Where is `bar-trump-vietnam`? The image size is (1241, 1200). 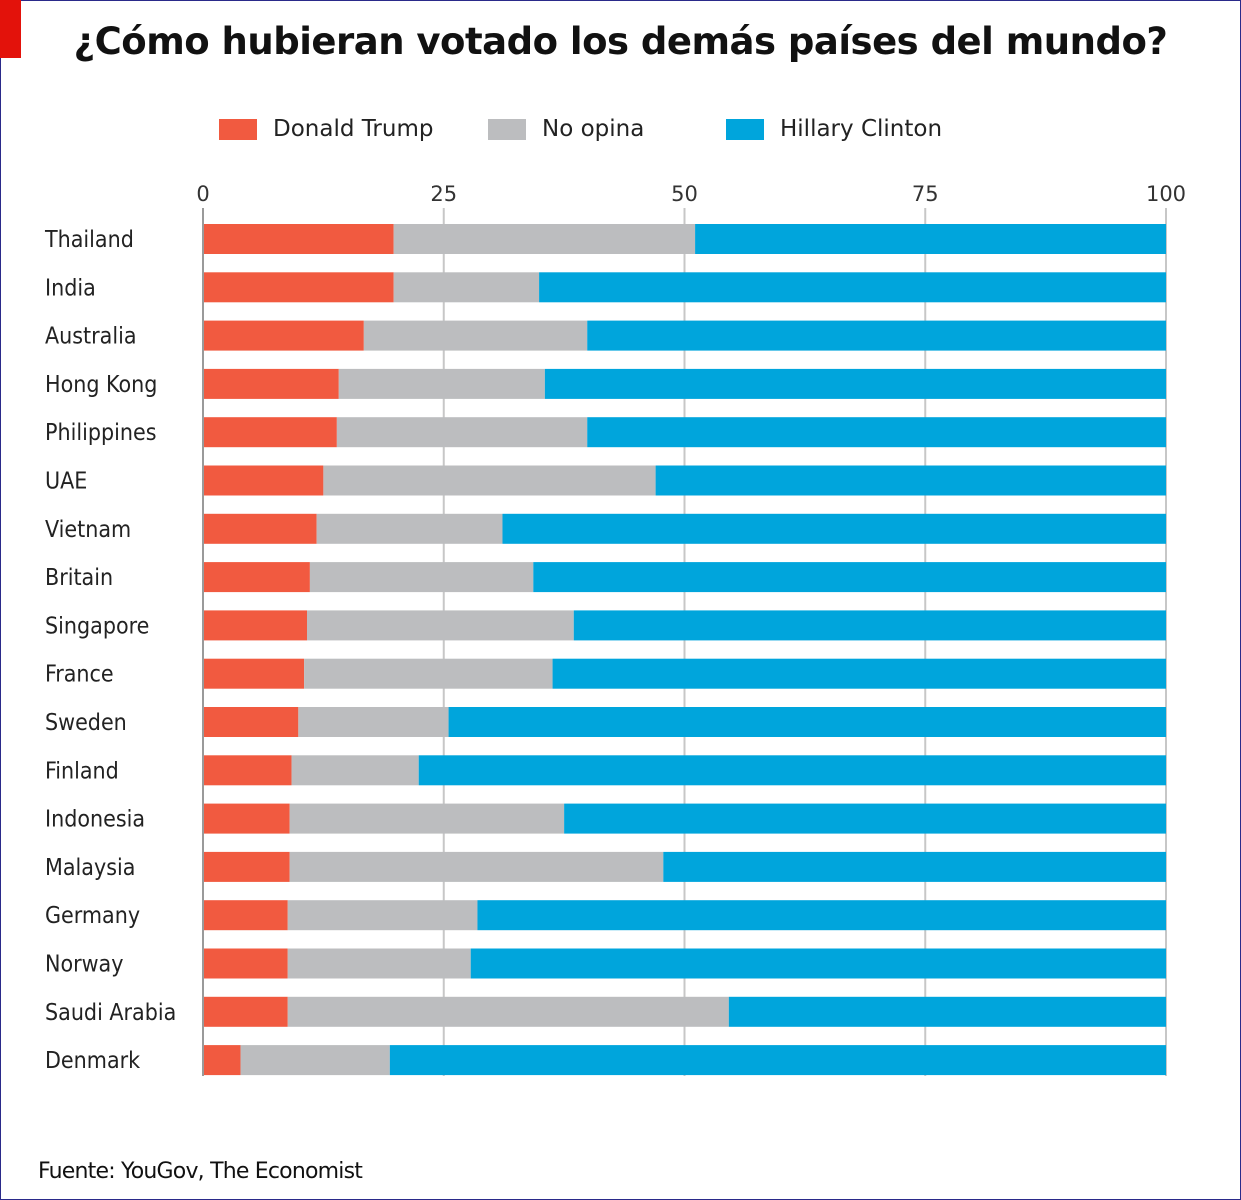
bar-trump-vietnam is located at coordinates (260, 528).